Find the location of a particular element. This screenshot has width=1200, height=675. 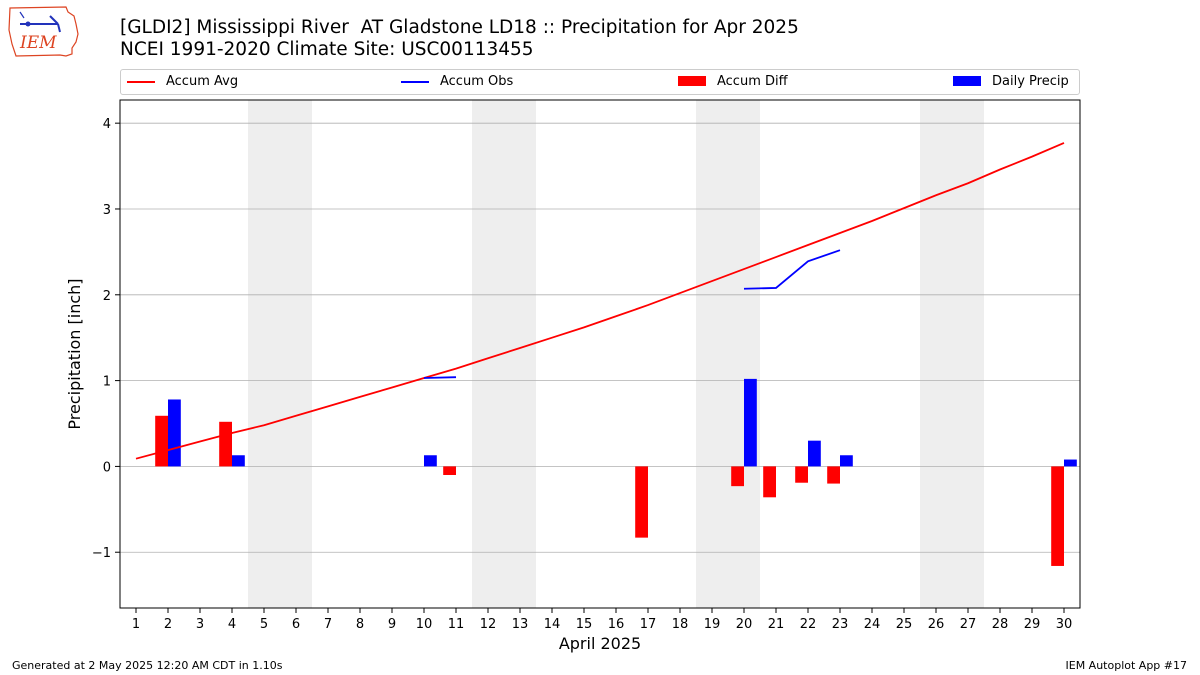

legend-swatch-accum-avg is located at coordinates (141, 82).